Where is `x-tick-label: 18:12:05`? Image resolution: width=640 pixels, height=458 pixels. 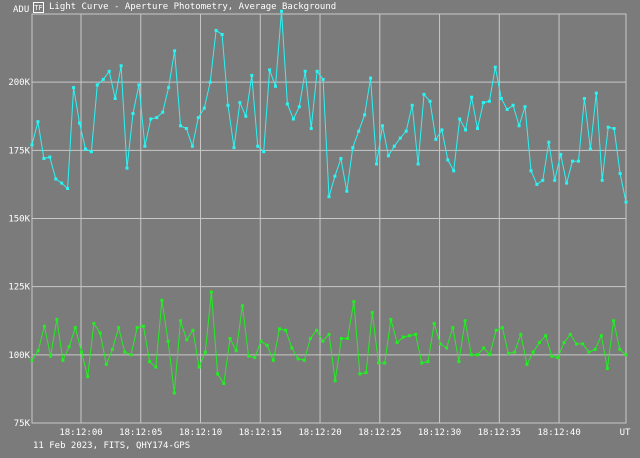
x-tick-label: 18:12:05 is located at coordinates (140, 433).